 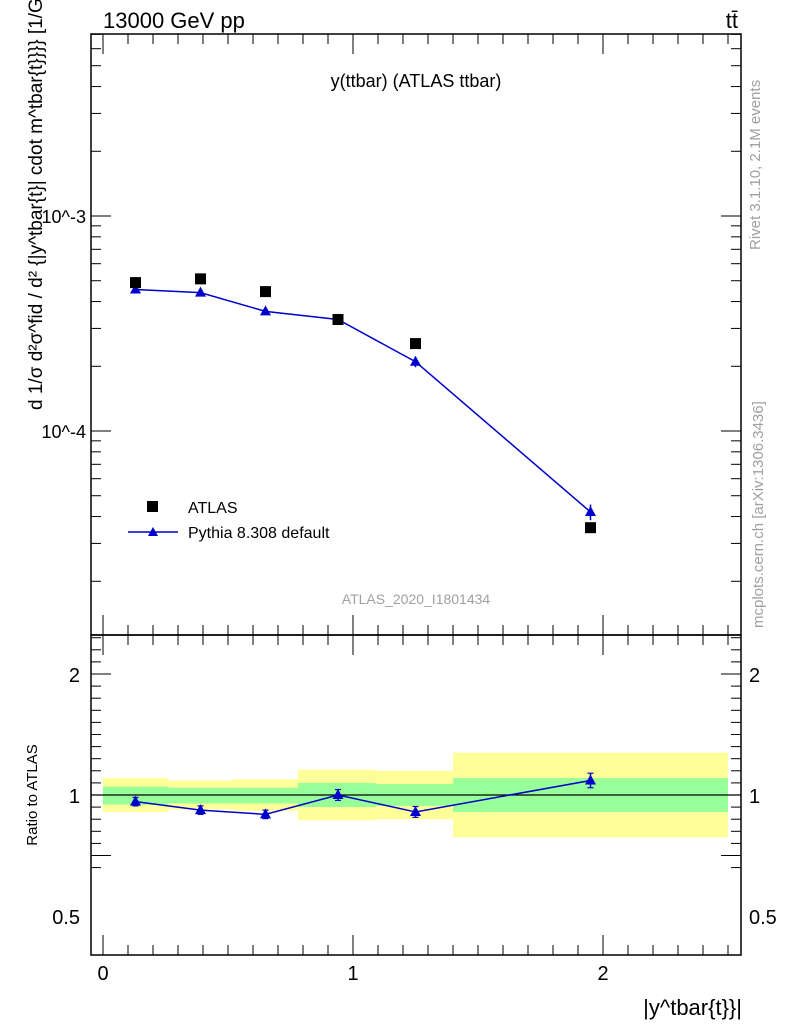 What do you see at coordinates (259, 533) in the screenshot?
I see `legend-pythia-label: Pythia 8.308 default` at bounding box center [259, 533].